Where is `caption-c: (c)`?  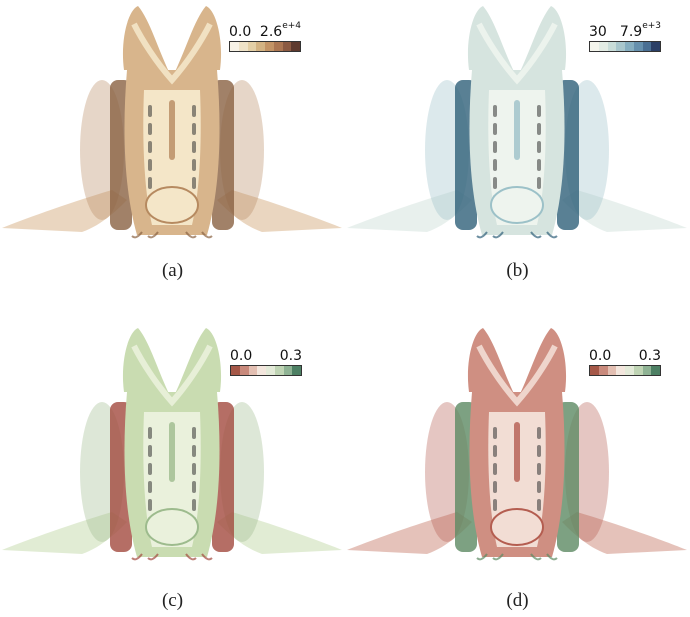
caption-c: (c) is located at coordinates (172, 600).